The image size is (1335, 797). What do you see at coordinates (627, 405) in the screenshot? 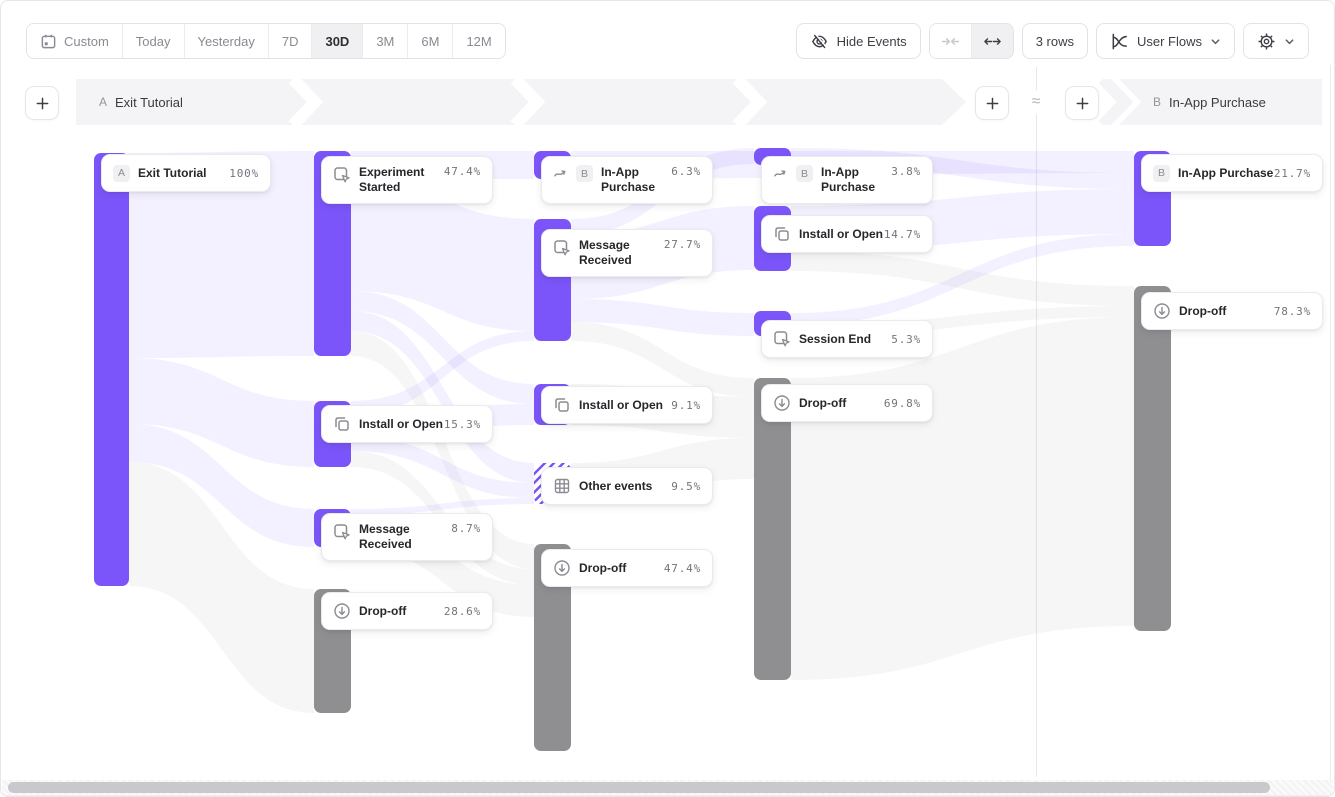
I see `node-install-or-open-2: Install or Open 9.1%` at bounding box center [627, 405].